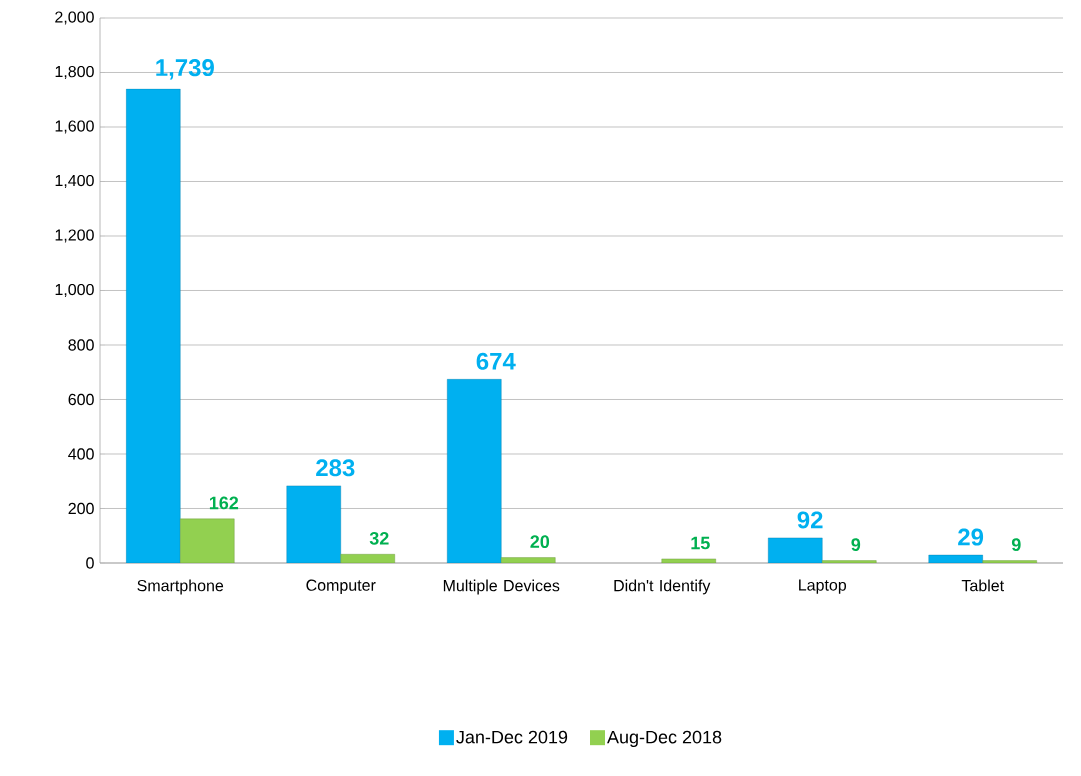 The height and width of the screenshot is (776, 1081). I want to click on data-label: 29, so click(971, 537).